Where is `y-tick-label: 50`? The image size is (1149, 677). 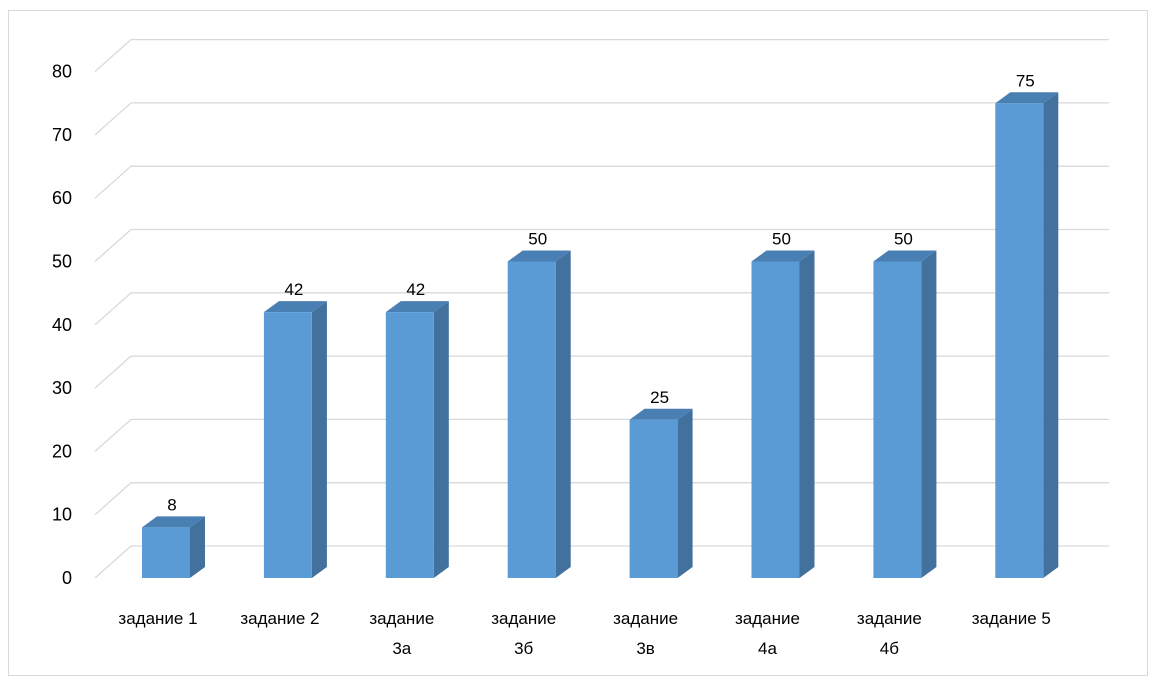
y-tick-label: 50 is located at coordinates (62, 262).